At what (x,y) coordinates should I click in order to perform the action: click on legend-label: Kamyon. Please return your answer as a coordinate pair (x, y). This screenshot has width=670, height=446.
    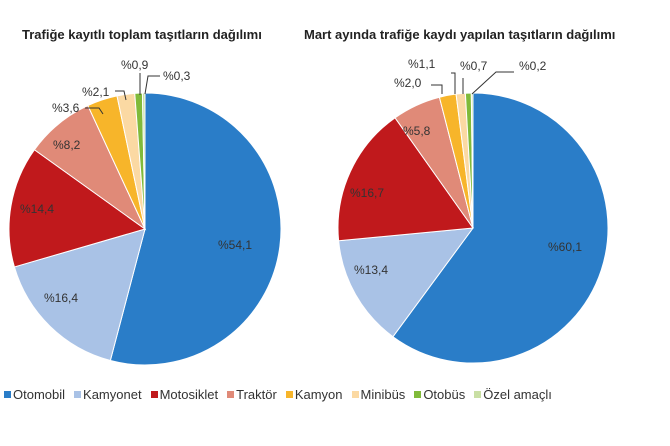
    Looking at the image, I should click on (318, 394).